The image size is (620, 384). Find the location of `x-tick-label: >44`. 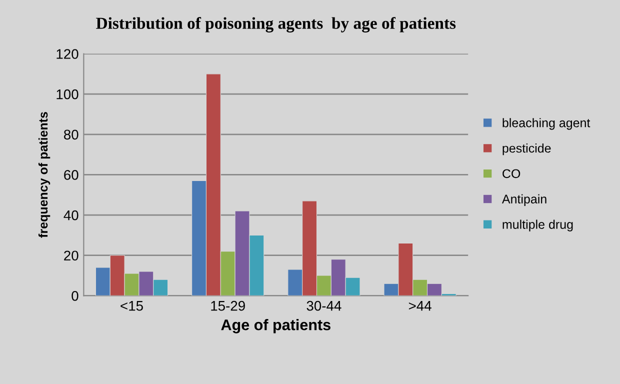

x-tick-label: >44 is located at coordinates (420, 306).